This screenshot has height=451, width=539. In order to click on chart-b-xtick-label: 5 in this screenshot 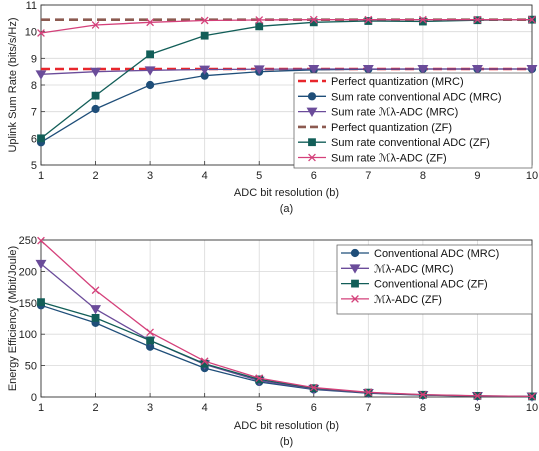, I will do `click(259, 408)`.